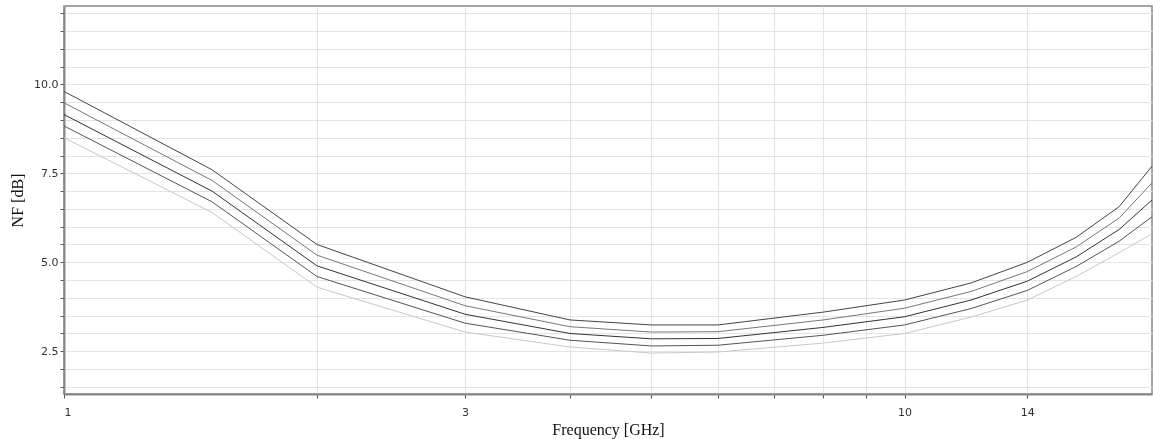 This screenshot has height=439, width=1153. Describe the element at coordinates (50, 262) in the screenshot. I see `y-tick-label: 5.0` at that location.